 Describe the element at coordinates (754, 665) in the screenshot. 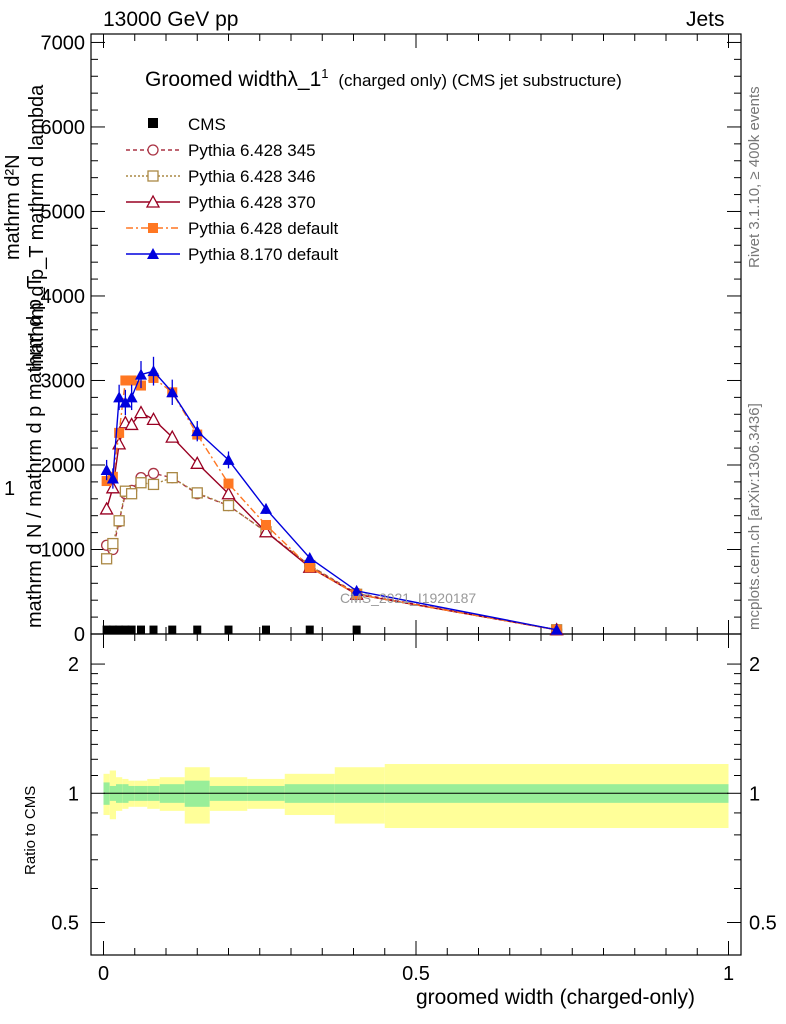

I see `ratio-y-tick-label-right: 2` at that location.